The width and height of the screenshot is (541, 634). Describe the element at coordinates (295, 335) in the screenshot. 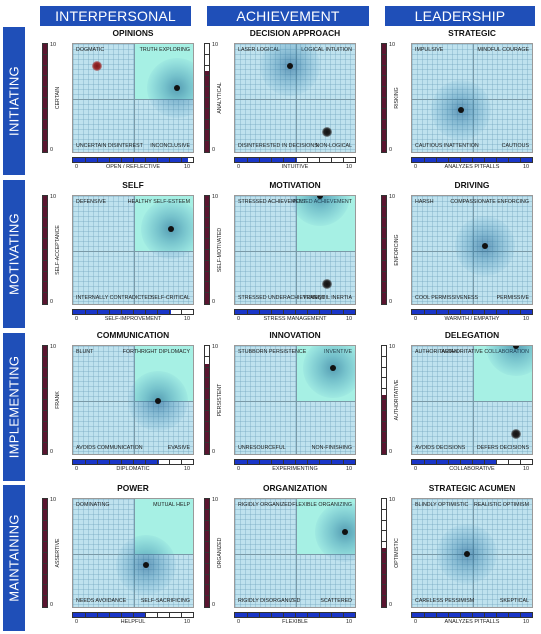

I see `chart-title: INNOVATION` at that location.